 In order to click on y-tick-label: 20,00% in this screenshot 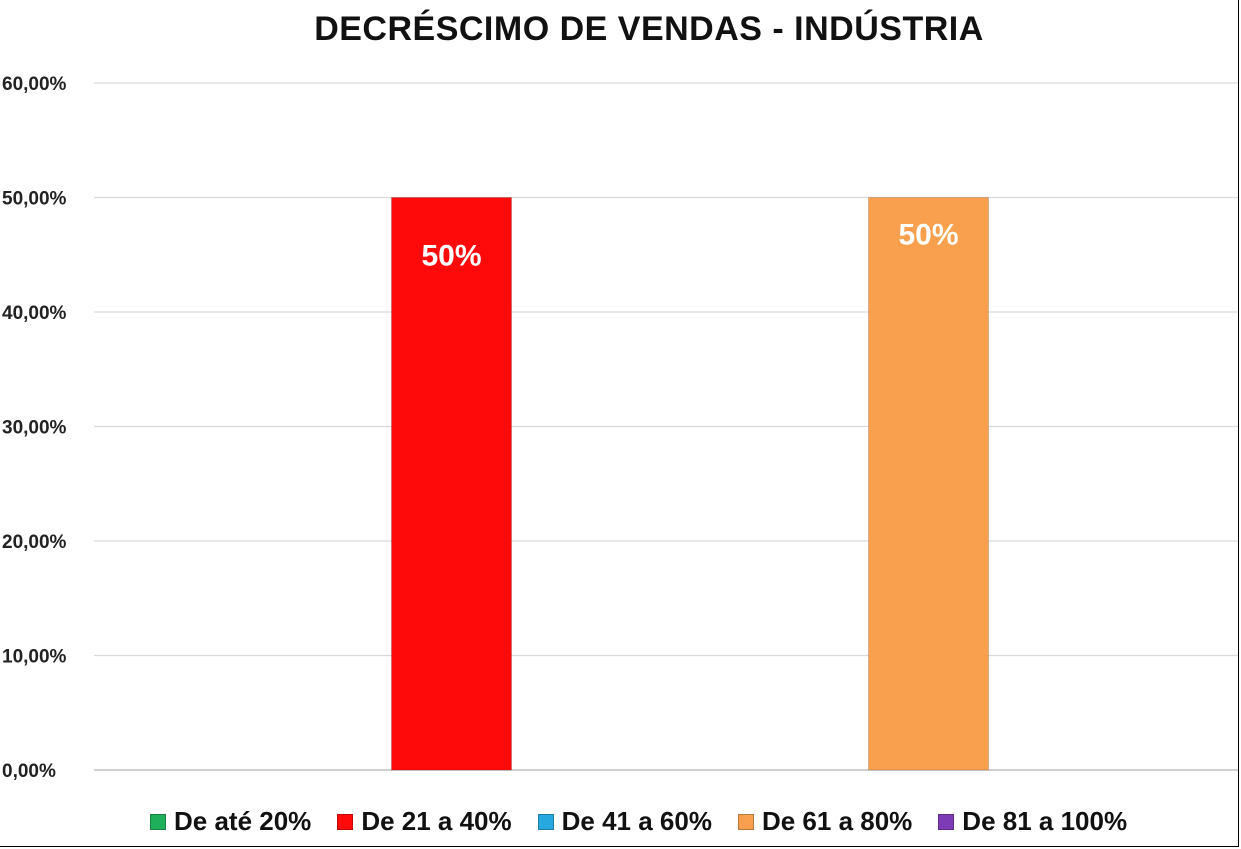, I will do `click(34, 542)`.